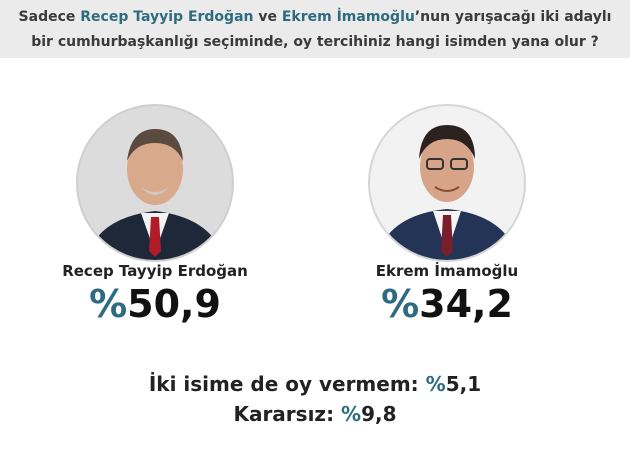 This screenshot has width=630, height=473. Describe the element at coordinates (167, 17) in the screenshot. I see `question-name: Recep Tayyip Erdoğan` at that location.